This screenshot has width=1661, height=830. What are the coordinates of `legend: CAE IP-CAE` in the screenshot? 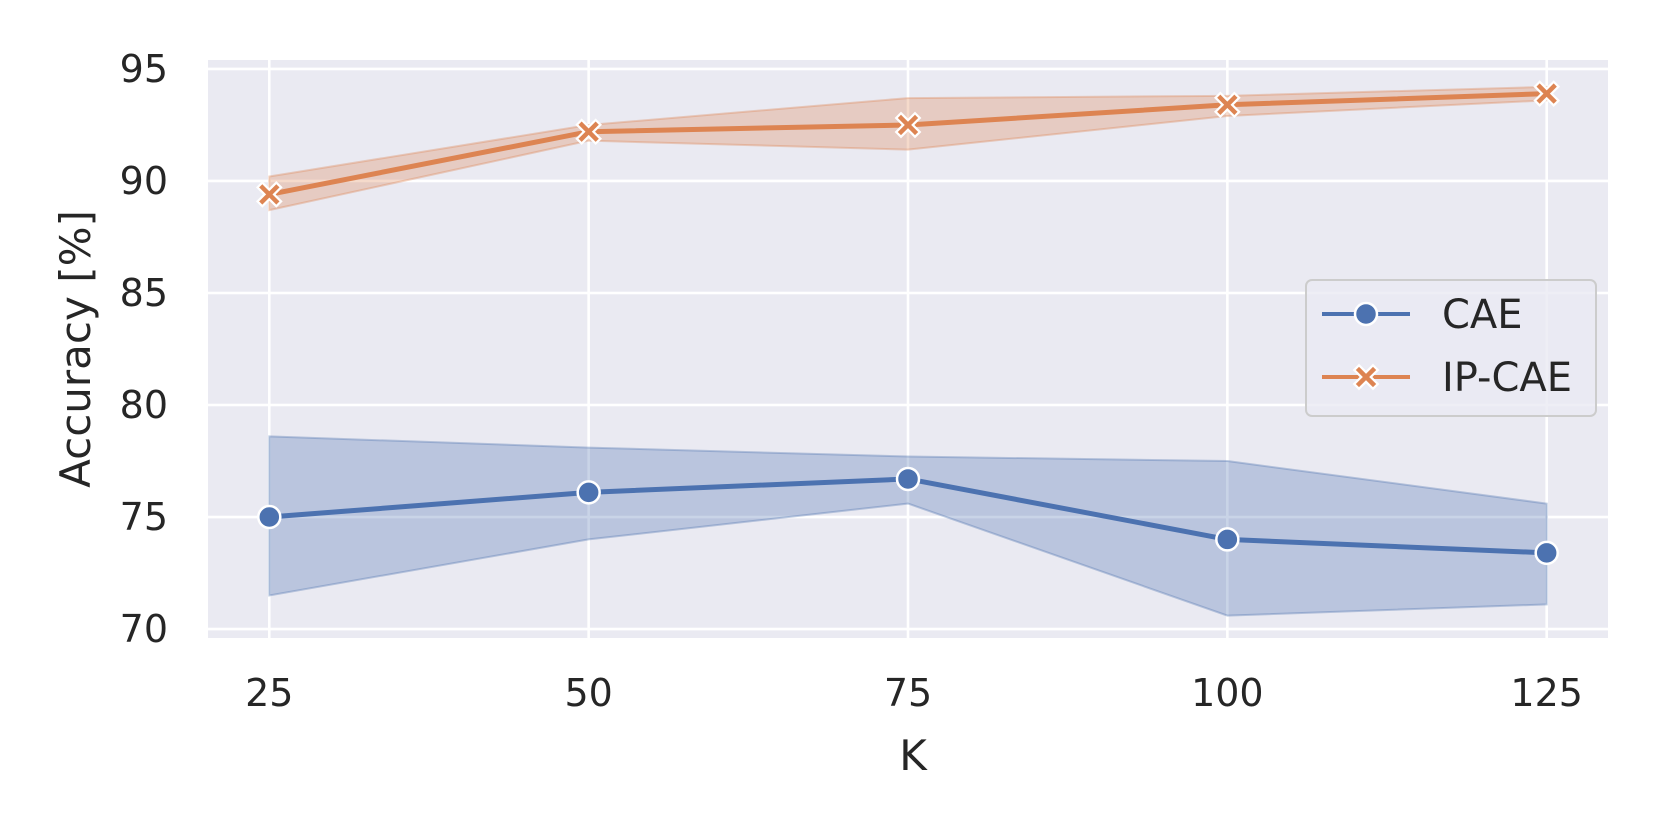 It's located at (1451, 348).